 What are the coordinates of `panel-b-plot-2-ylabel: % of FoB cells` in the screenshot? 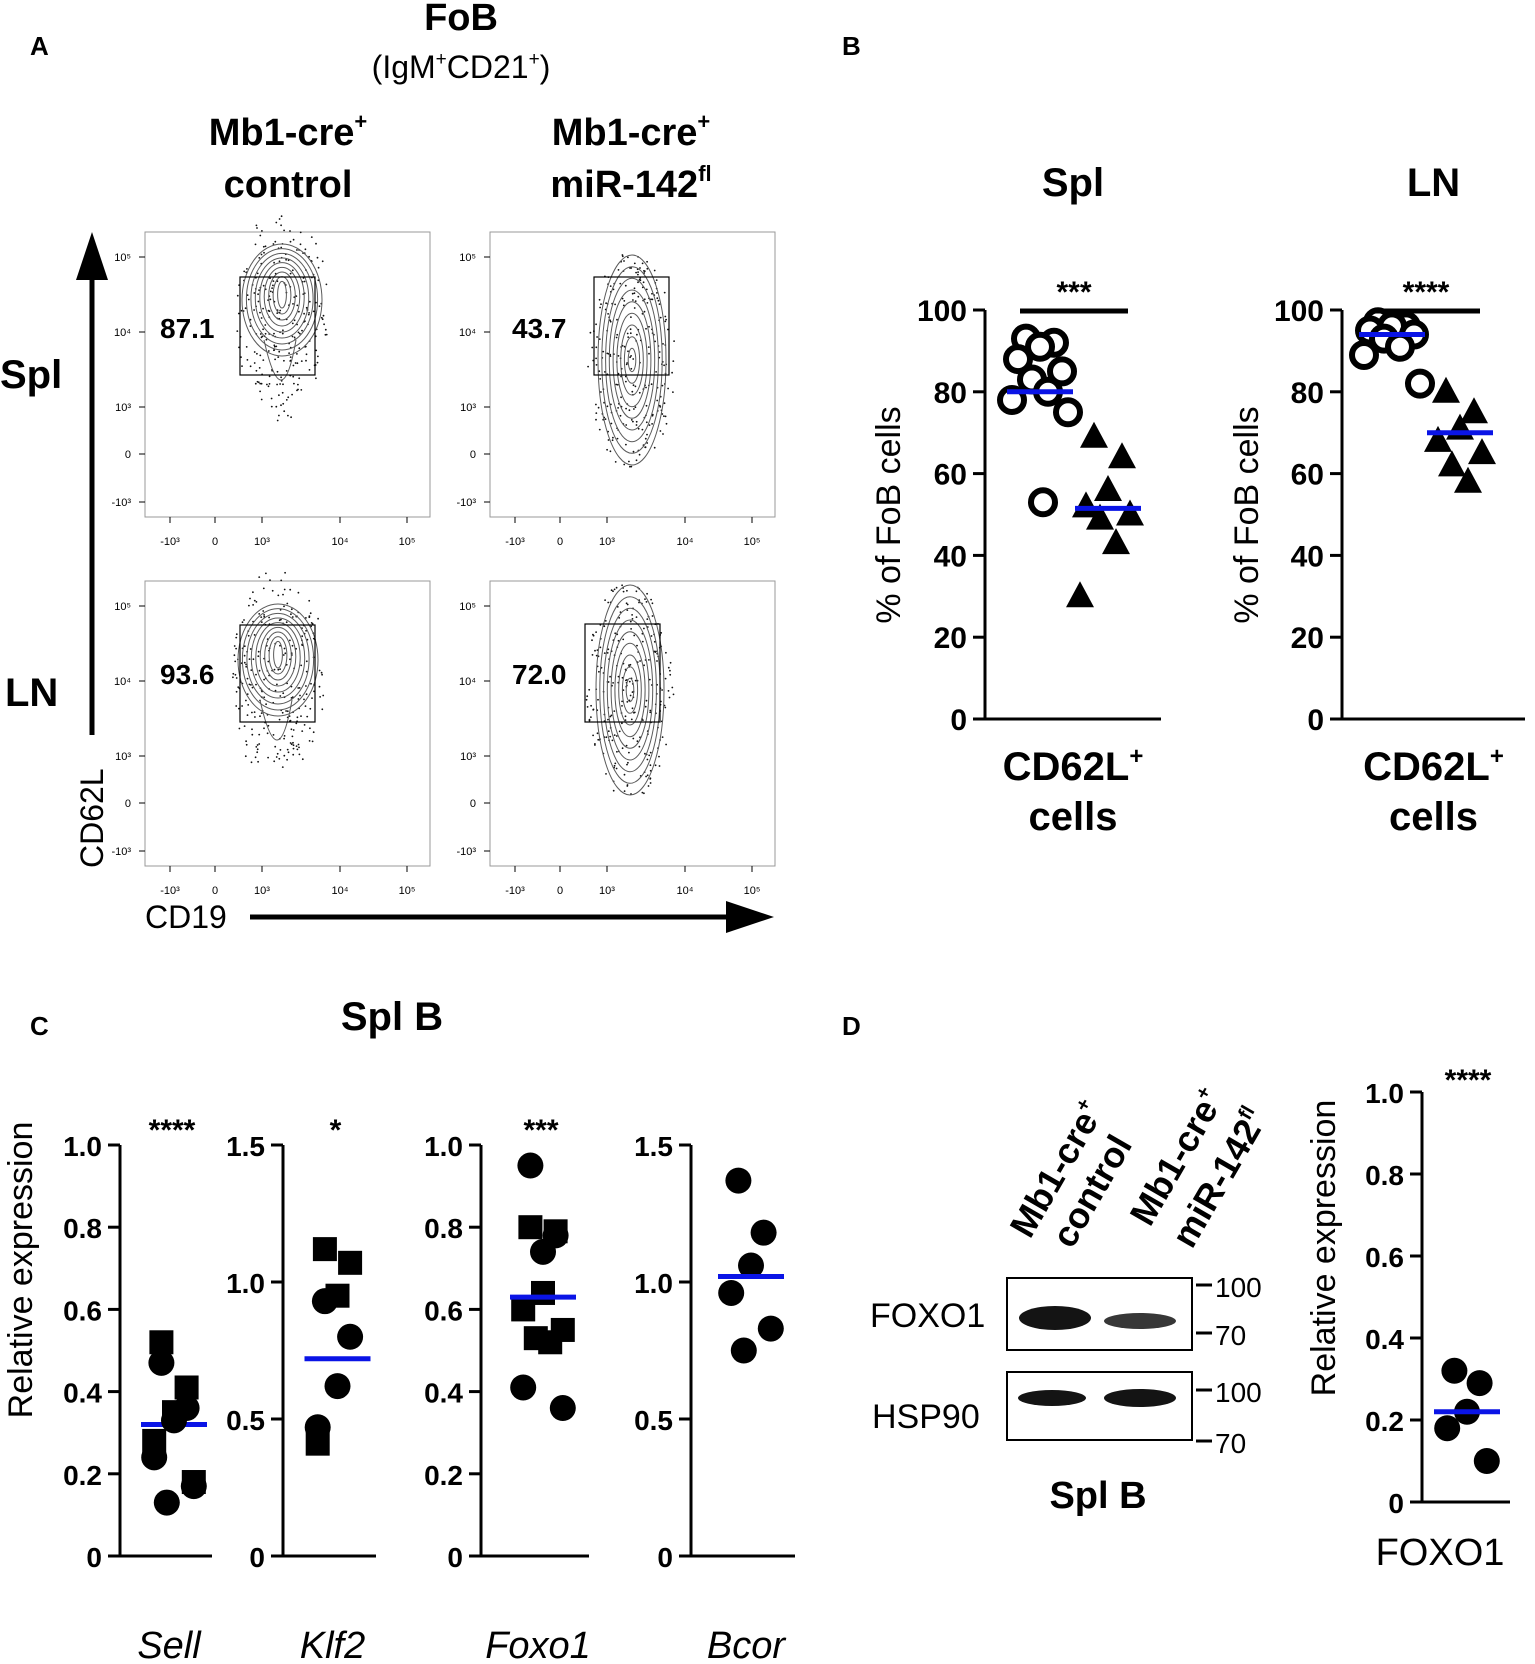 It's located at (1247, 514).